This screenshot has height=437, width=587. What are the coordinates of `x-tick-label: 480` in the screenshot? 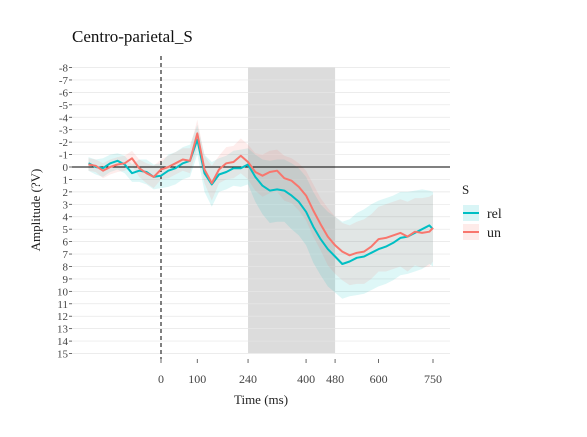 It's located at (335, 379).